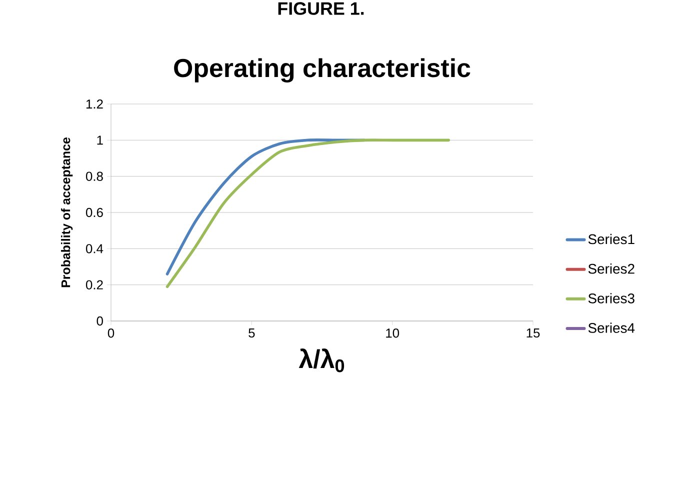  I want to click on y-tick-label: 0, so click(99, 321).